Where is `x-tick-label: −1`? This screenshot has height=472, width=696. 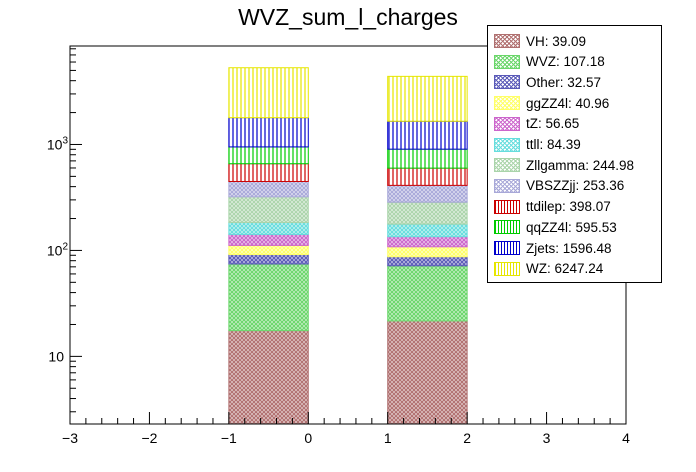
x-tick-label: −1 is located at coordinates (229, 438).